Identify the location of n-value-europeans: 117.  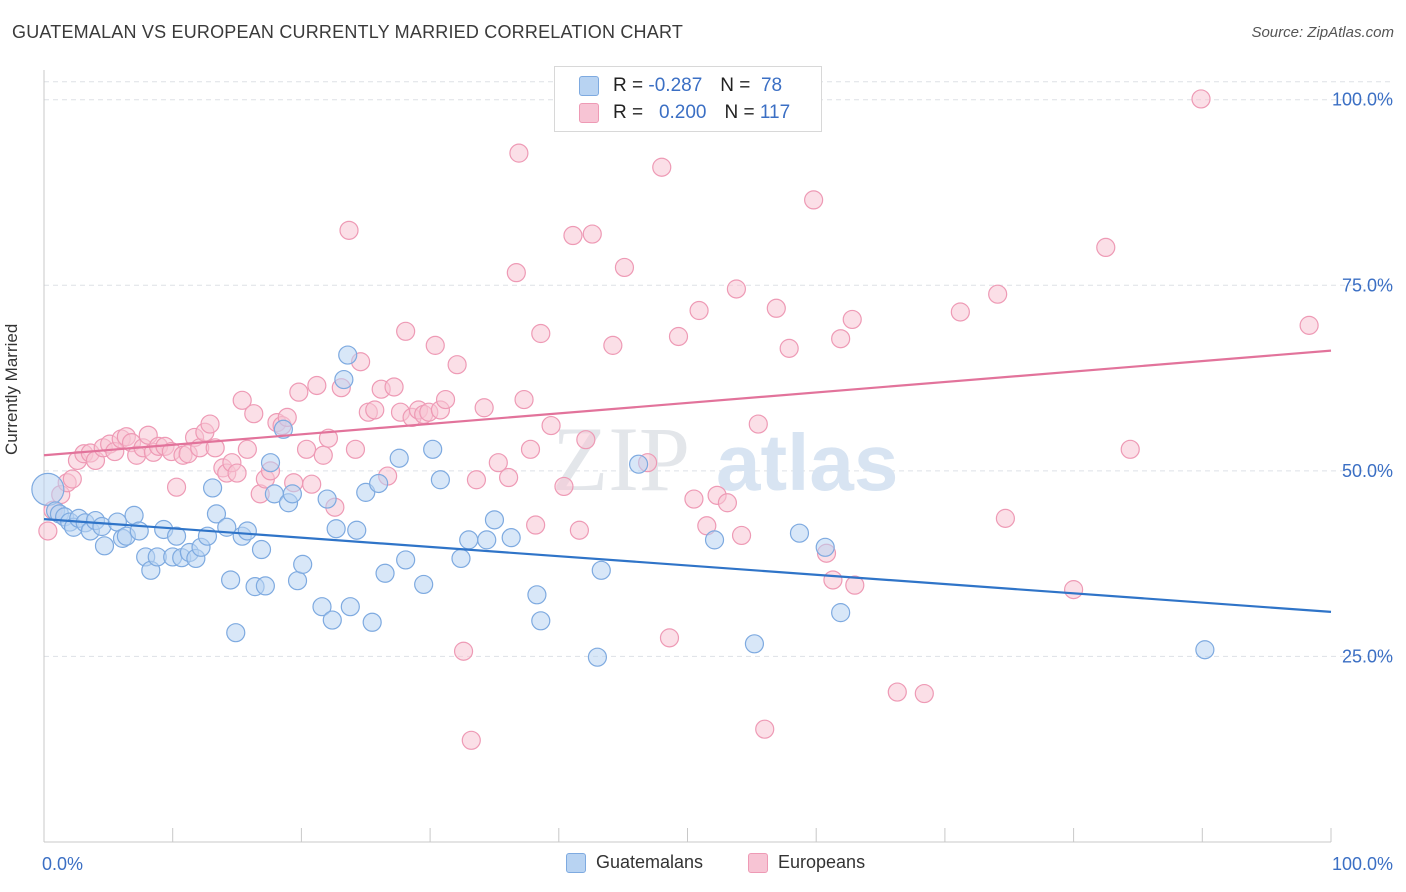
(775, 112).